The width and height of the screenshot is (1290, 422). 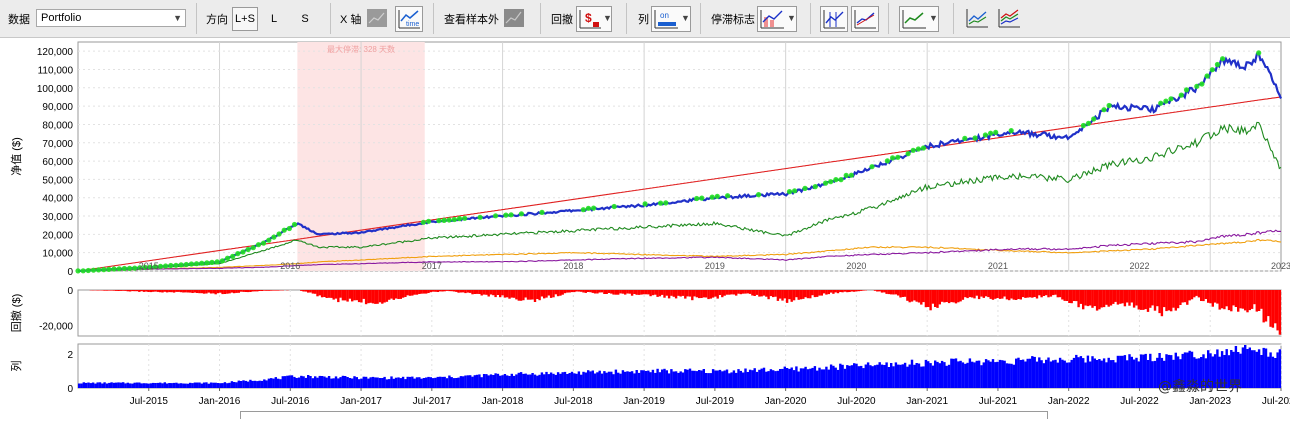 I want to click on direction-ls-button: L+S, so click(x=245, y=19).